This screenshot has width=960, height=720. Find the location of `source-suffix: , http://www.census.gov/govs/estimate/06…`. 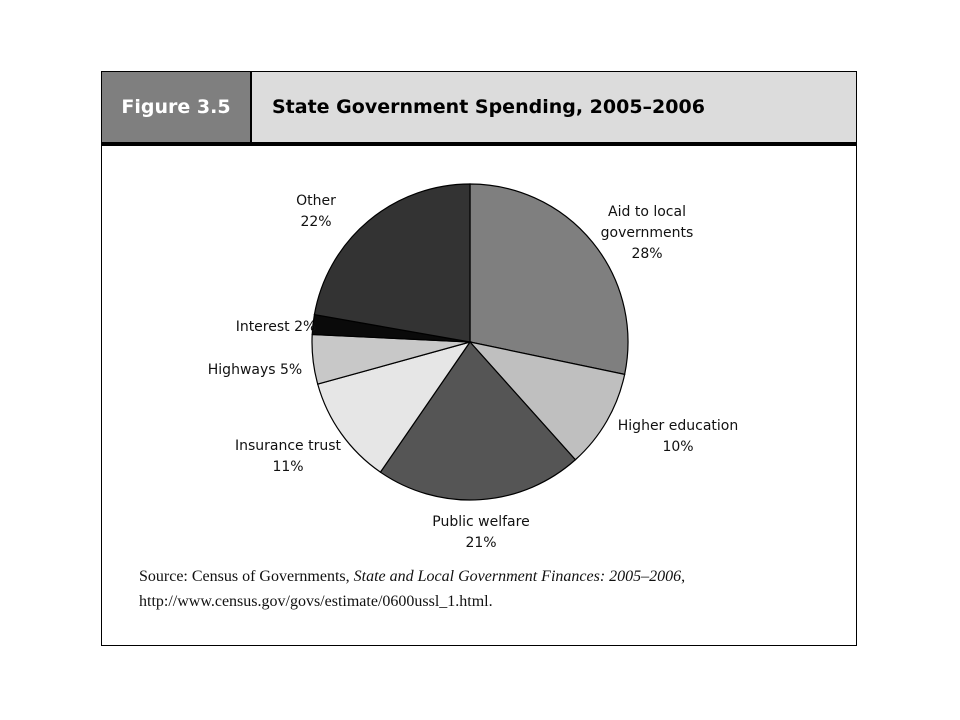

source-suffix: , http://www.census.gov/govs/estimate/06… is located at coordinates (412, 589).